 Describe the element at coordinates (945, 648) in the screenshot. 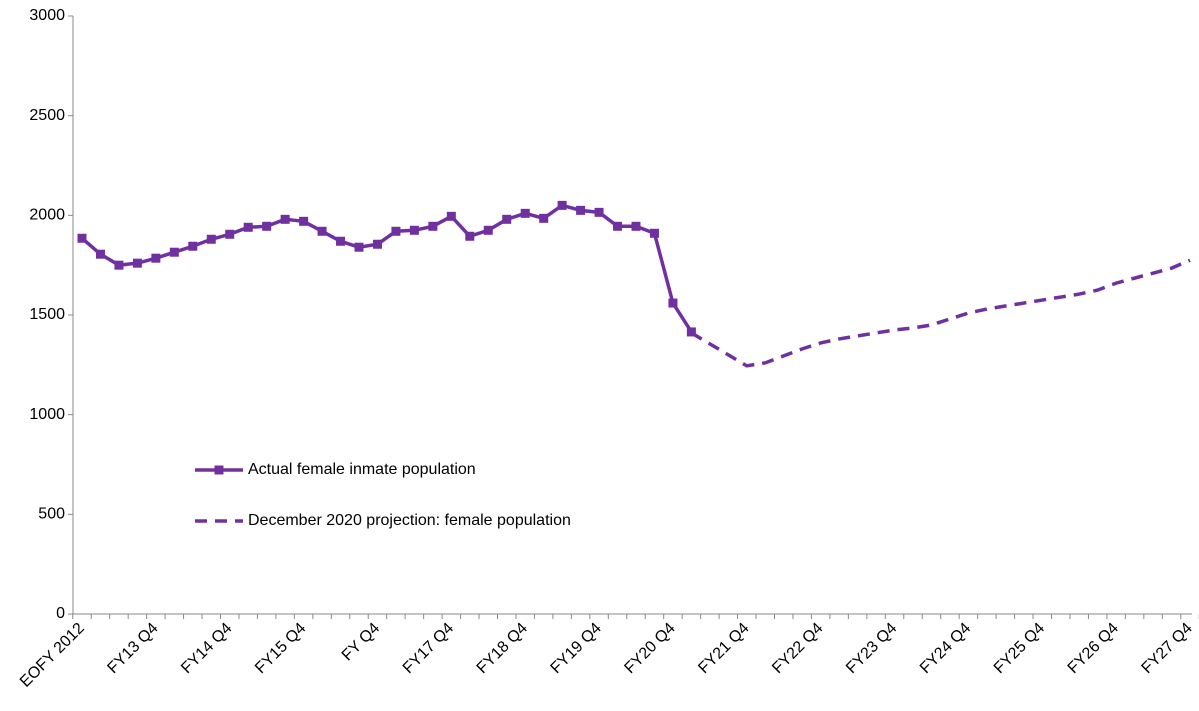

I see `x-tick-label: FY24 Q4` at that location.